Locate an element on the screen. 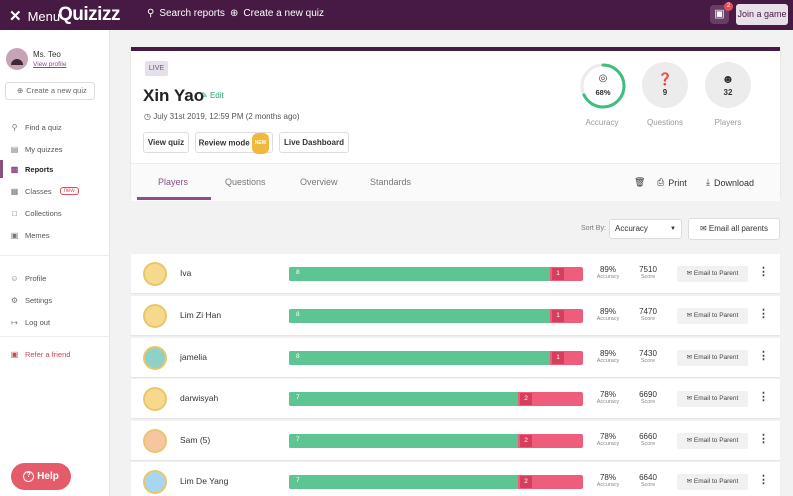 The width and height of the screenshot is (793, 496). view-quiz-button: View quiz is located at coordinates (166, 142).